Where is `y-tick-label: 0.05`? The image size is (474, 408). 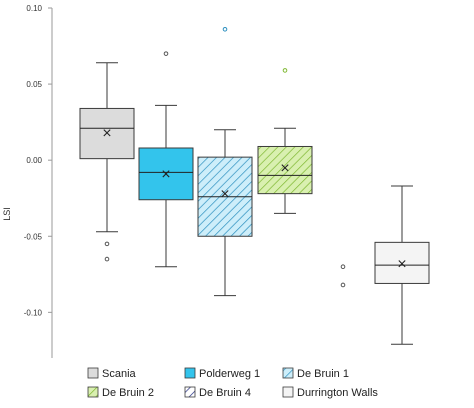
y-tick-label: 0.05 is located at coordinates (34, 84).